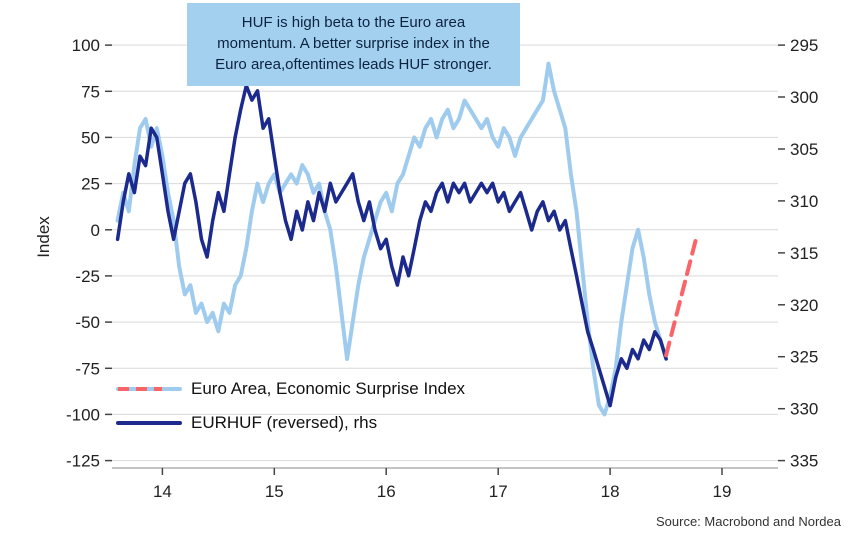  Describe the element at coordinates (804, 357) in the screenshot. I see `right-axis-tick-label: 325` at that location.